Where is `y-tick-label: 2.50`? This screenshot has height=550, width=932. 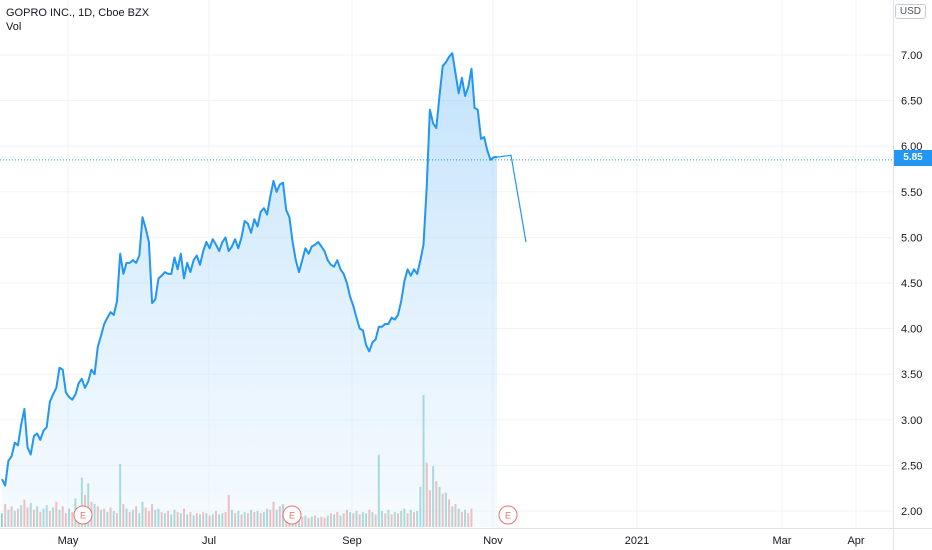 y-tick-label: 2.50 is located at coordinates (911, 466).